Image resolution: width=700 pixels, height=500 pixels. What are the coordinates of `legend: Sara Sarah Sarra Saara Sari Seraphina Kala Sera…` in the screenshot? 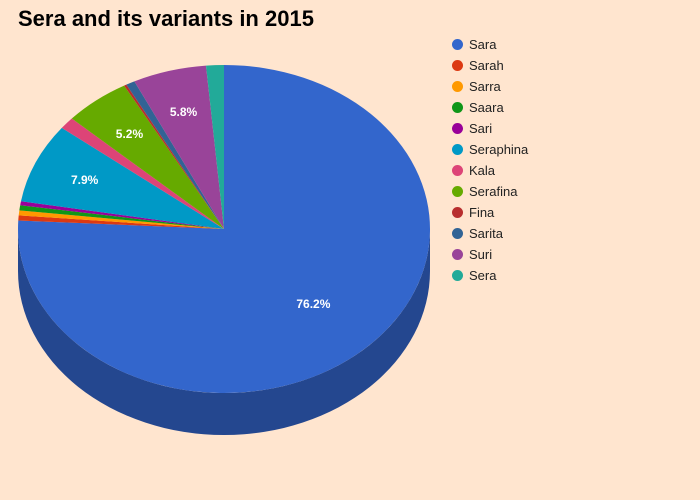 It's located at (490, 160).